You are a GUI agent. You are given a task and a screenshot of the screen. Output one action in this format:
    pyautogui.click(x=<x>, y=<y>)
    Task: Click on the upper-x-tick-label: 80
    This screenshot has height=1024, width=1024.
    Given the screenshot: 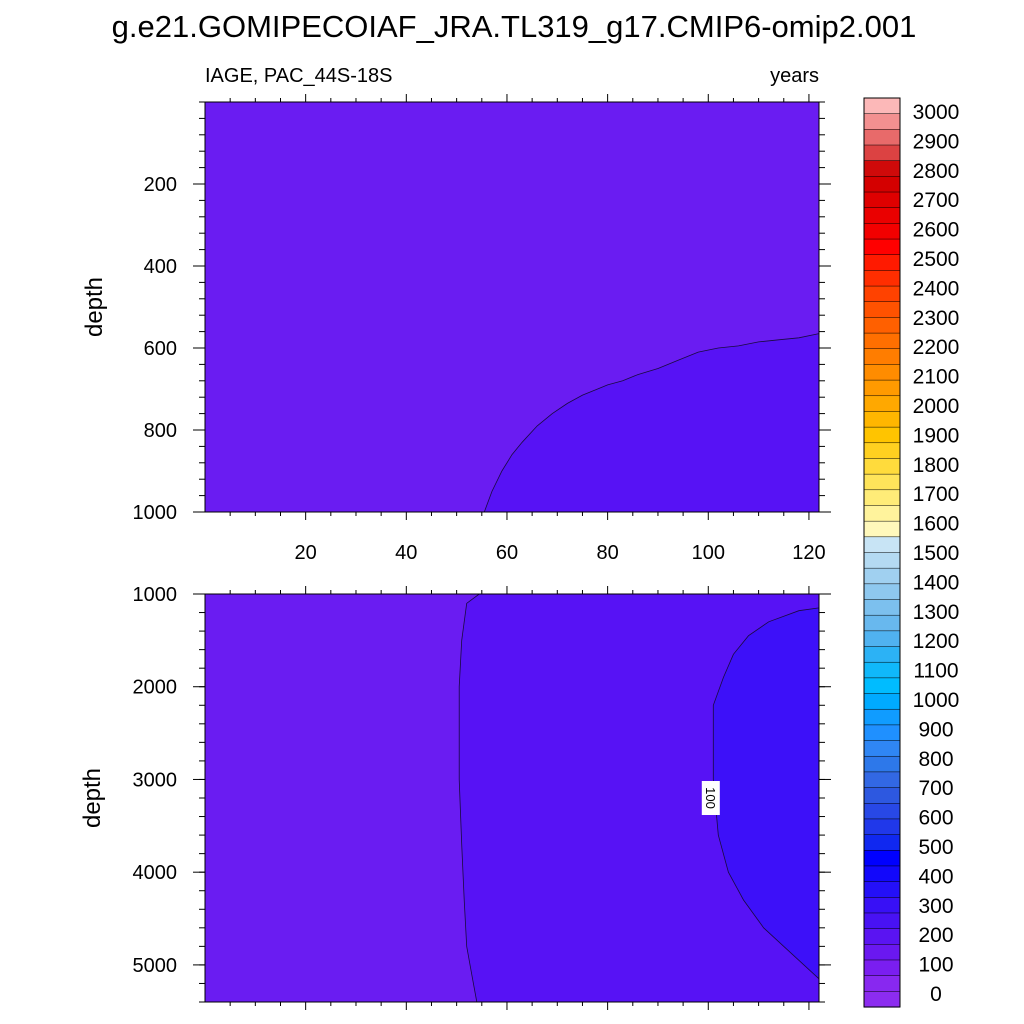 What is the action you would take?
    pyautogui.click(x=607, y=553)
    